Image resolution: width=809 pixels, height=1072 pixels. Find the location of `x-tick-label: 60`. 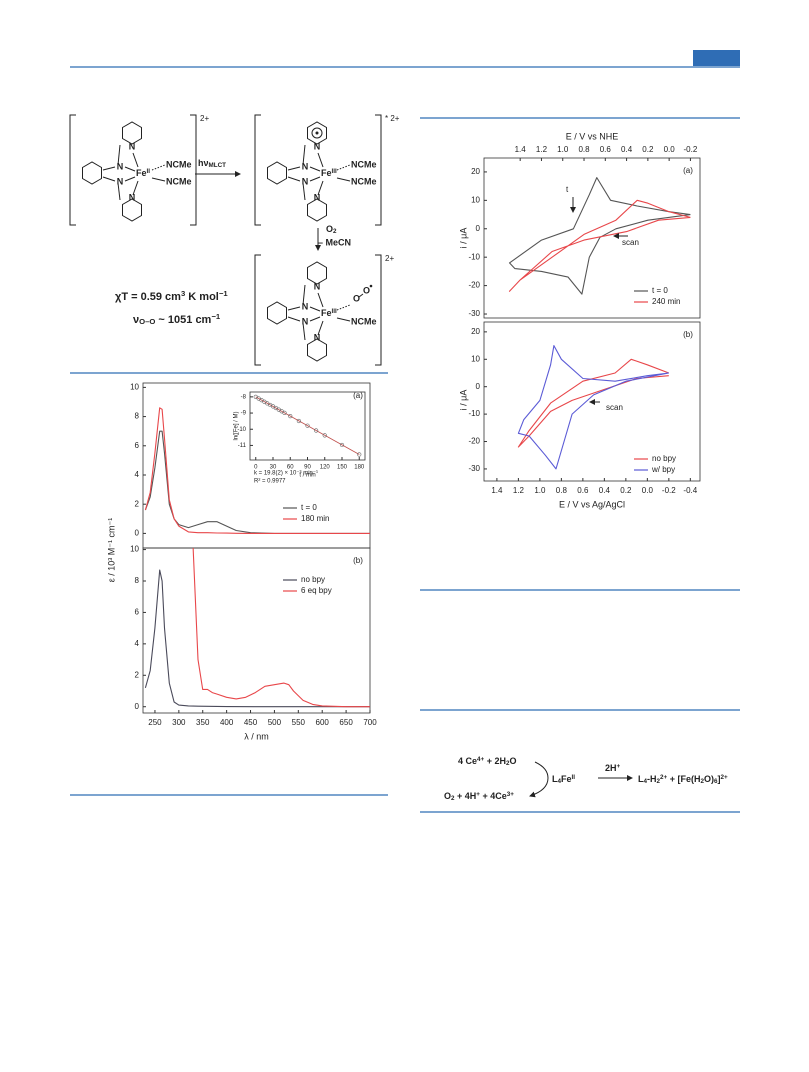

x-tick-label: 60 is located at coordinates (290, 468).